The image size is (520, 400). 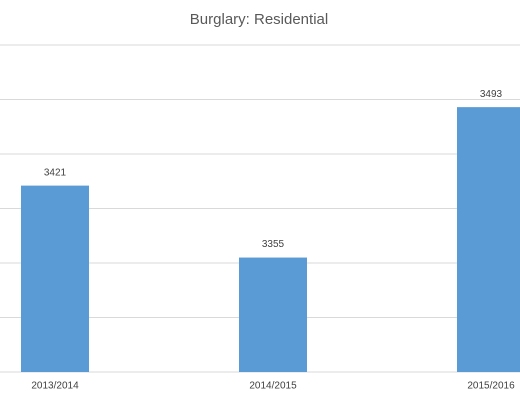 I want to click on x-tick-label: 2014/2015, so click(x=273, y=386).